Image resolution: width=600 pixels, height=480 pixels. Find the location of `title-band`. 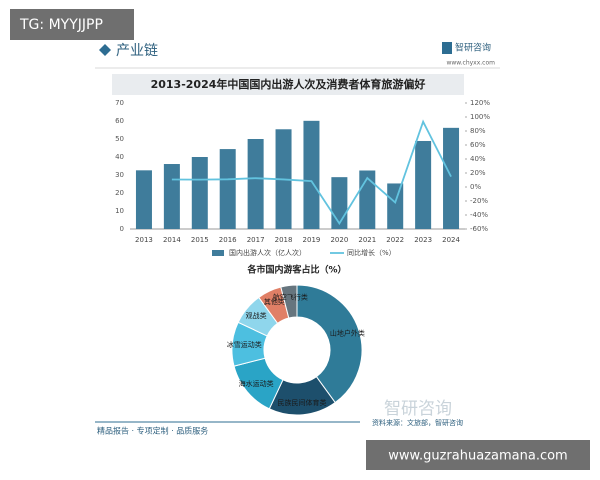

title-band is located at coordinates (288, 84).